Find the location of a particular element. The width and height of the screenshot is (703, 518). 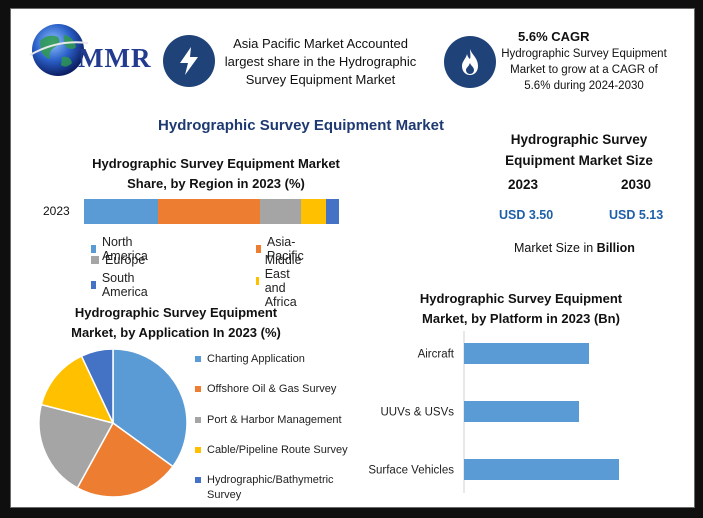

pie-legend-item-offshore-oil-gas-survey: Offshore Oil & Gas Survey is located at coordinates (276, 389).